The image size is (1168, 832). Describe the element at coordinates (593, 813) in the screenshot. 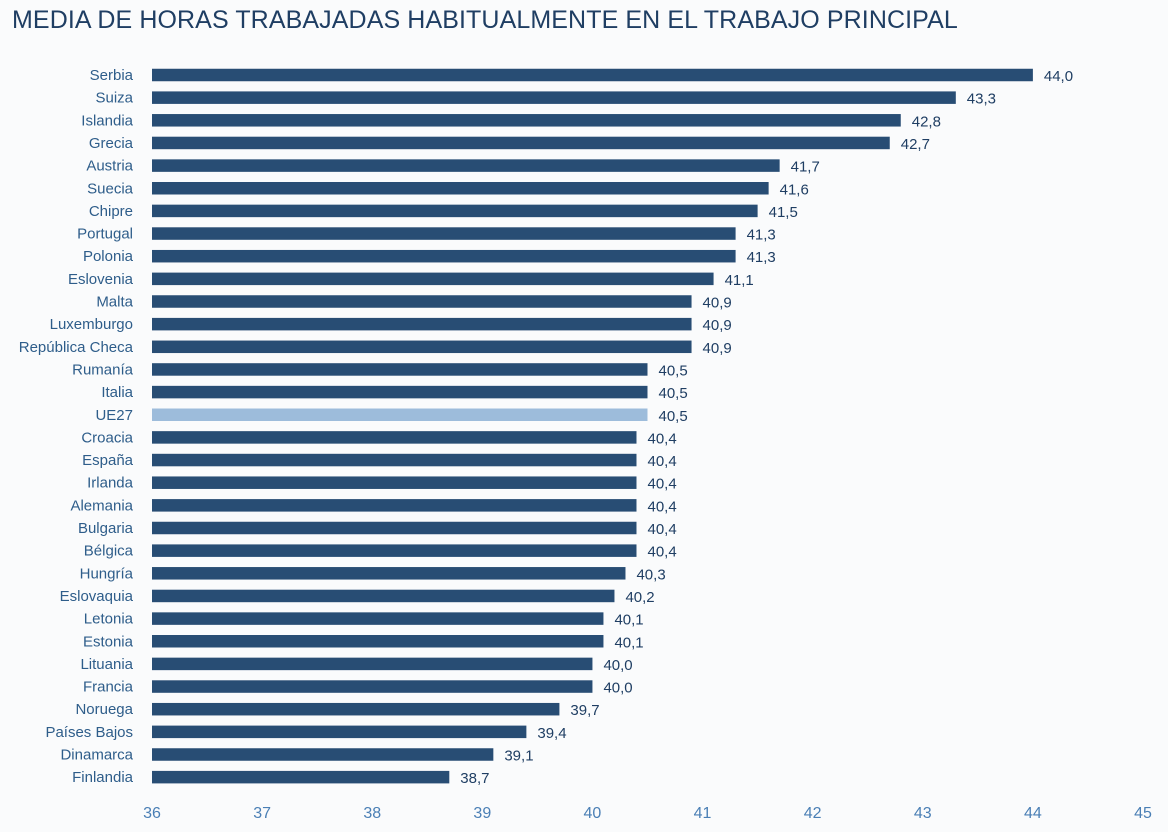

I see `x-tick-label: 40` at that location.